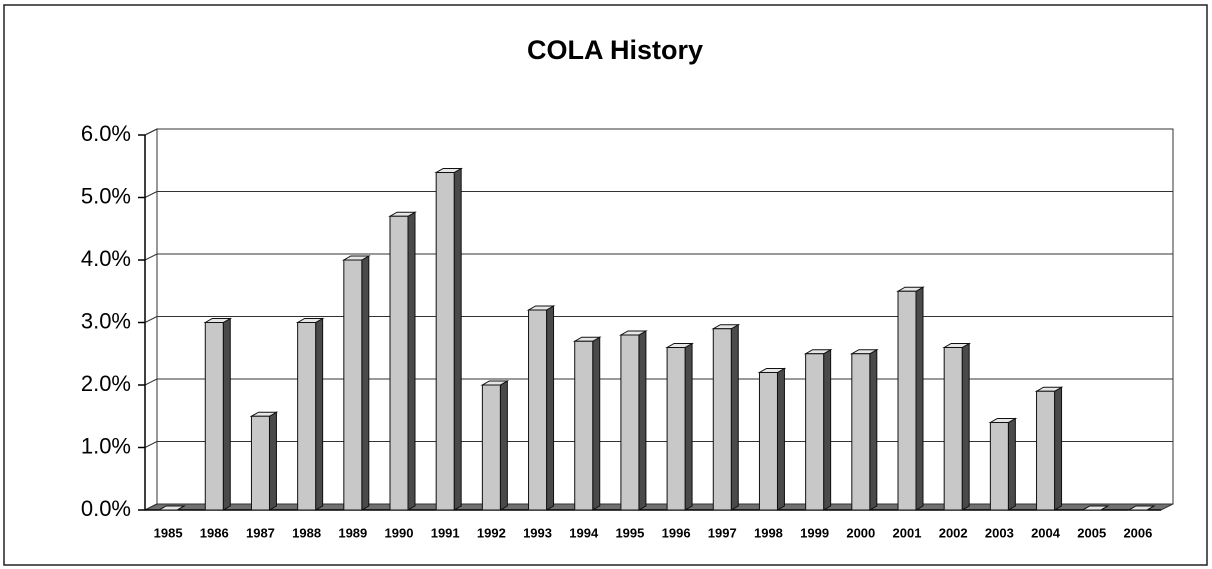 This screenshot has height=569, width=1212. What do you see at coordinates (106, 320) in the screenshot?
I see `y-tick-label: 3.0%` at bounding box center [106, 320].